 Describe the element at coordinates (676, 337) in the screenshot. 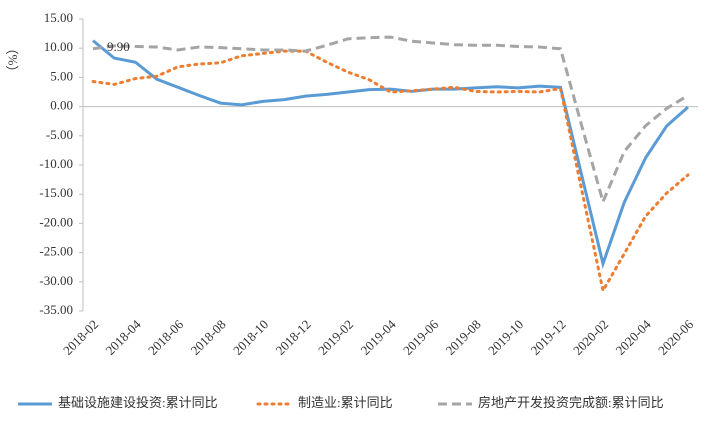

I see `x-tick-label: 2020-06` at that location.